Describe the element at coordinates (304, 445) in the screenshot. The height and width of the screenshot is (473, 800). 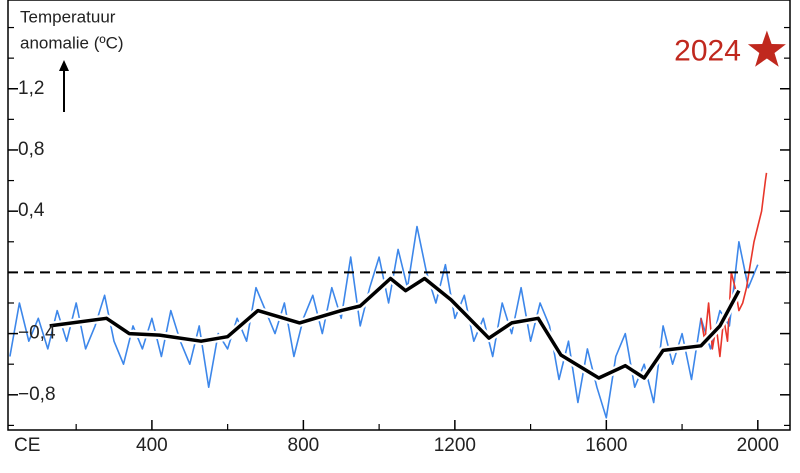
I see `x-tick-label: 800` at that location.